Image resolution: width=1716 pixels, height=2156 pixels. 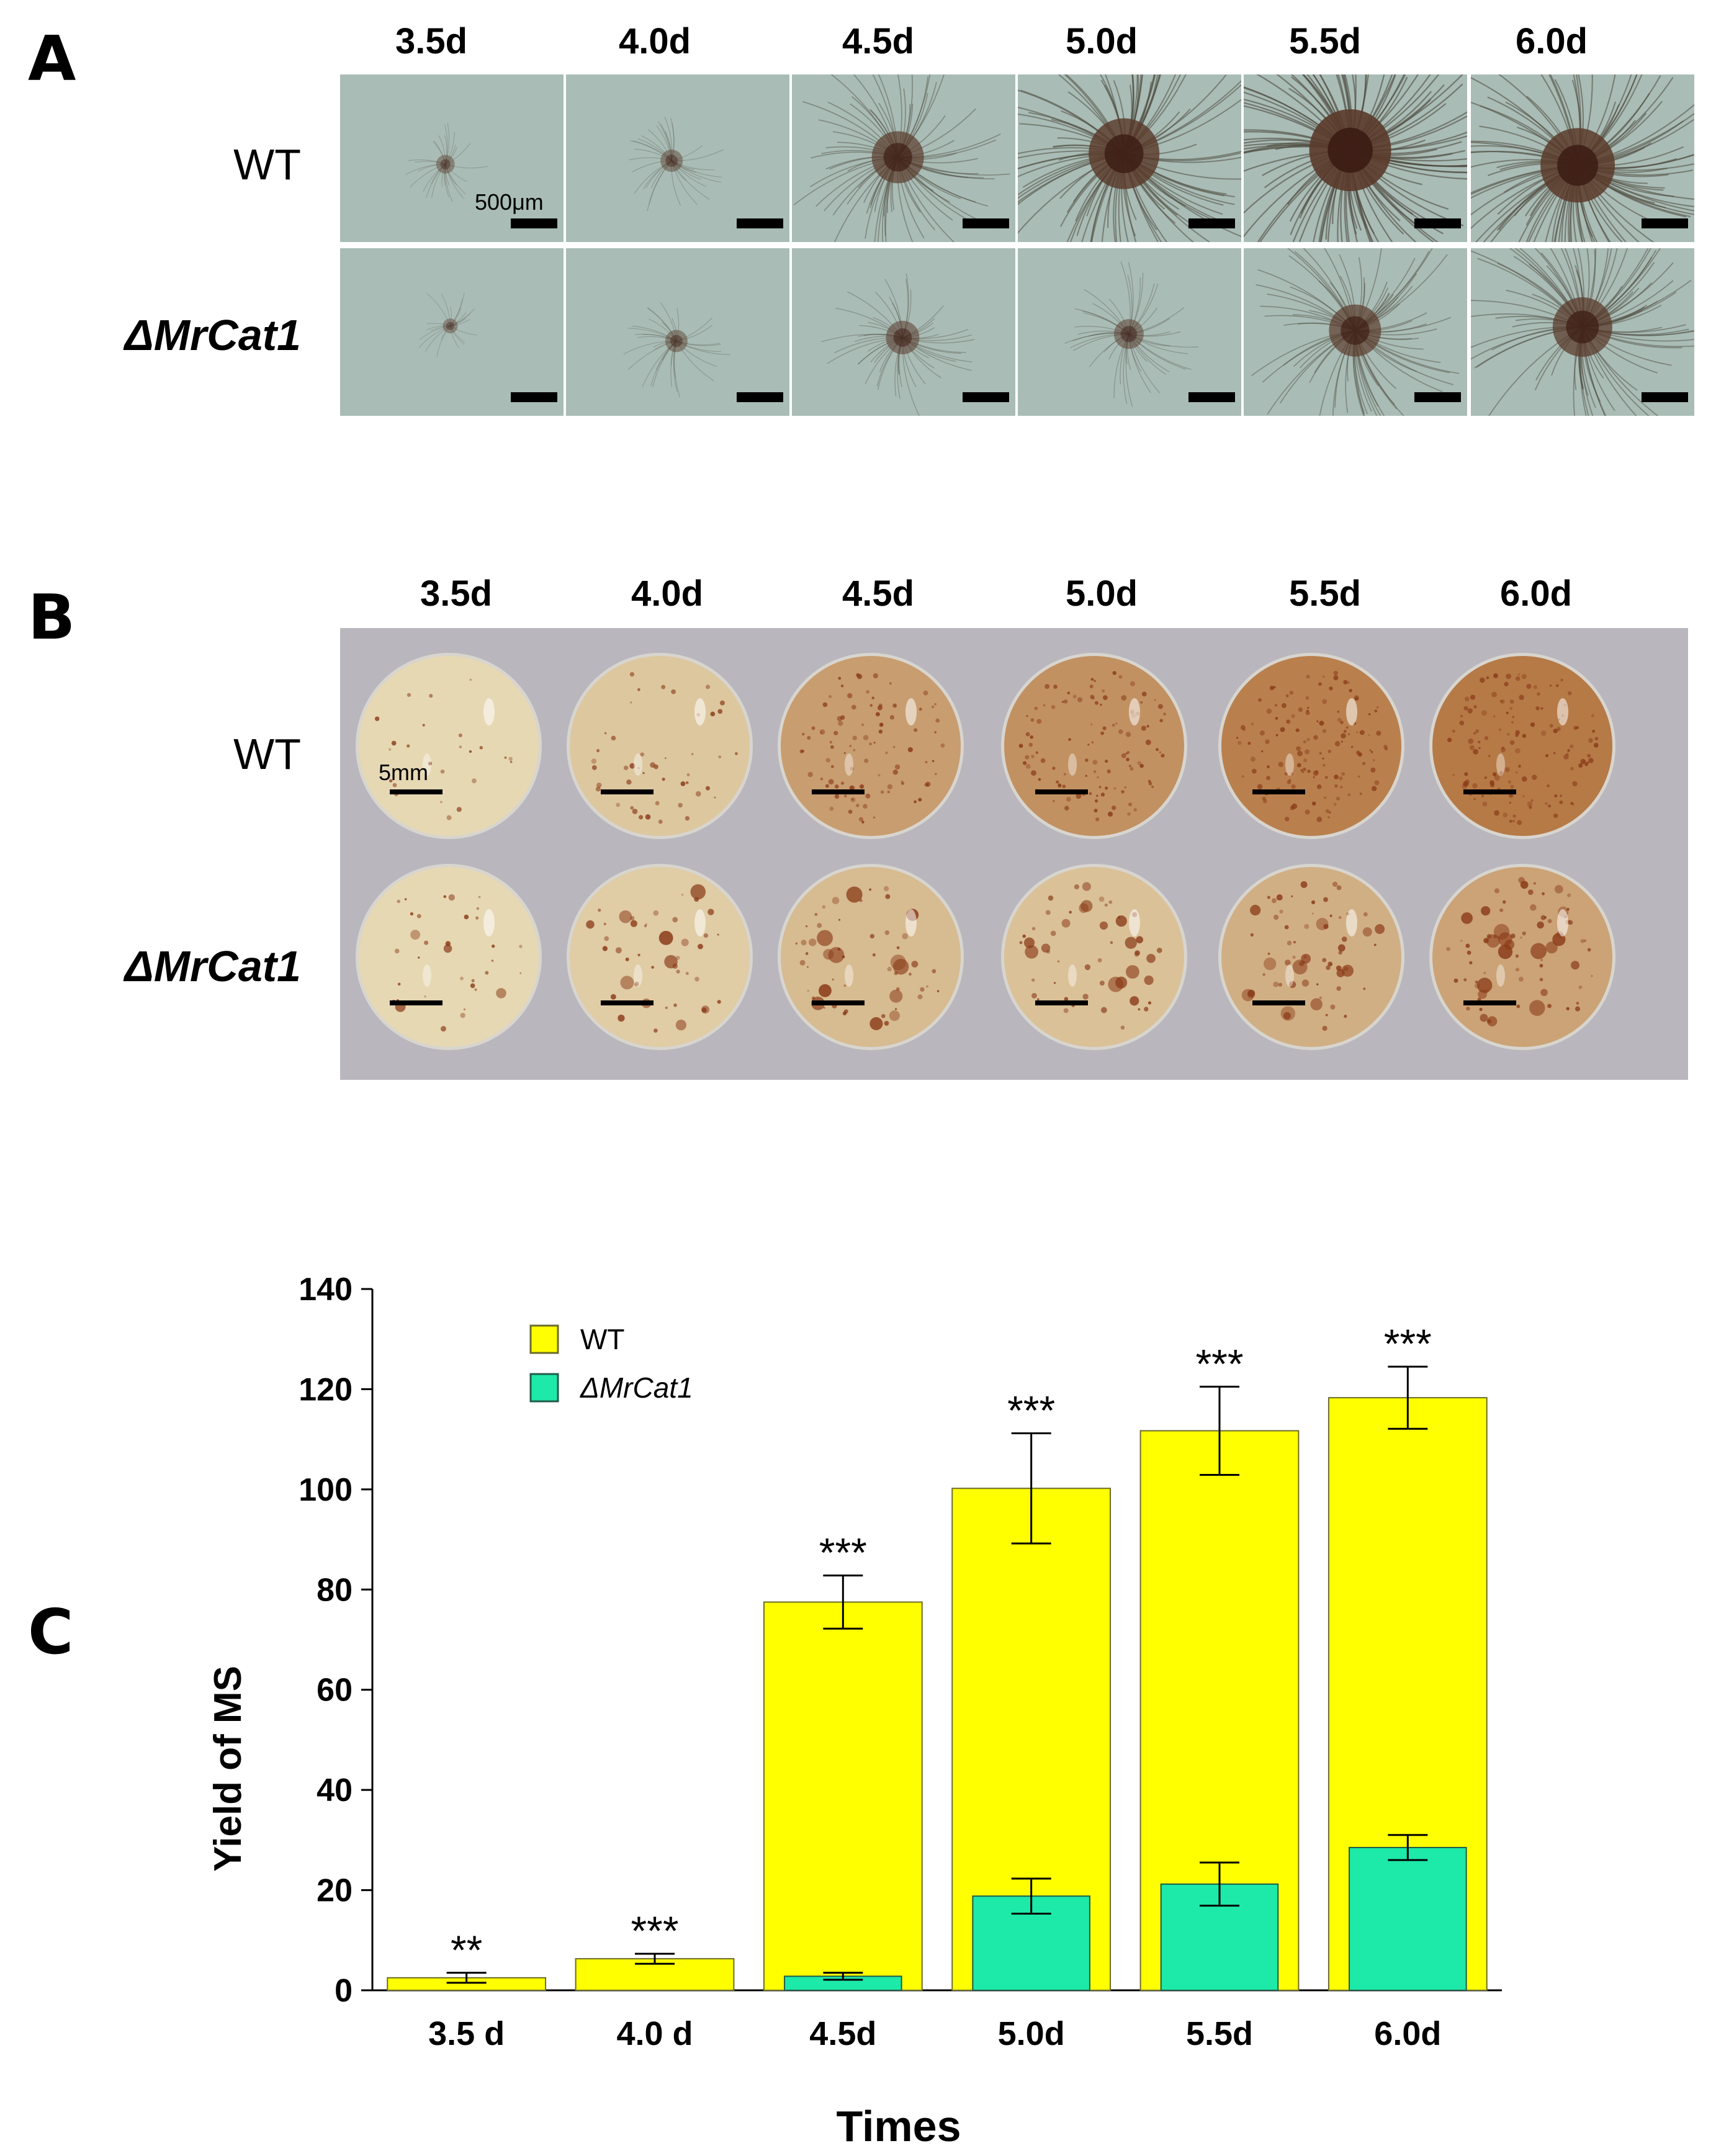 What do you see at coordinates (228, 1769) in the screenshot?
I see `y-axis-label: Yield of MS` at bounding box center [228, 1769].